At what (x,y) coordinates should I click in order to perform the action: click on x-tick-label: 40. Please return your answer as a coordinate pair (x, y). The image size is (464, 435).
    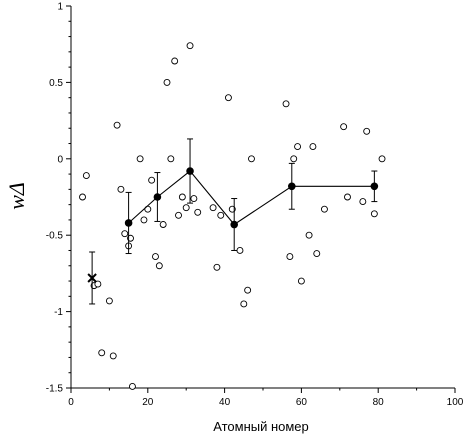
    Looking at the image, I should click on (225, 402).